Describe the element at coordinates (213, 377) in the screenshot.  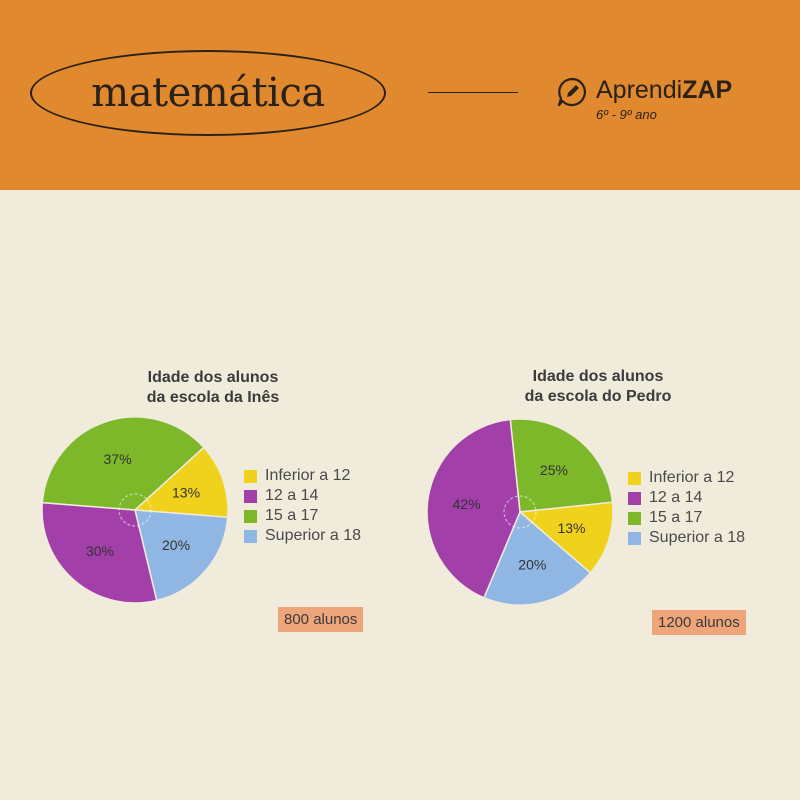
I see `chart-1-title-line-1: Idade dos alunos` at that location.